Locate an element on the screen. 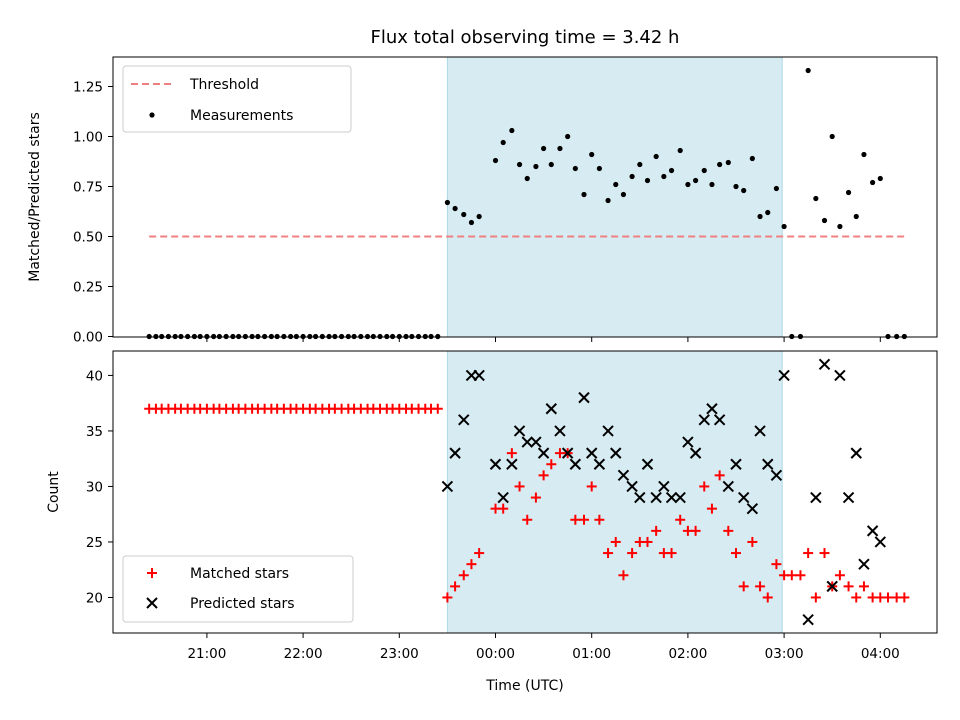  x-tick-label: 02:00 is located at coordinates (687, 654).